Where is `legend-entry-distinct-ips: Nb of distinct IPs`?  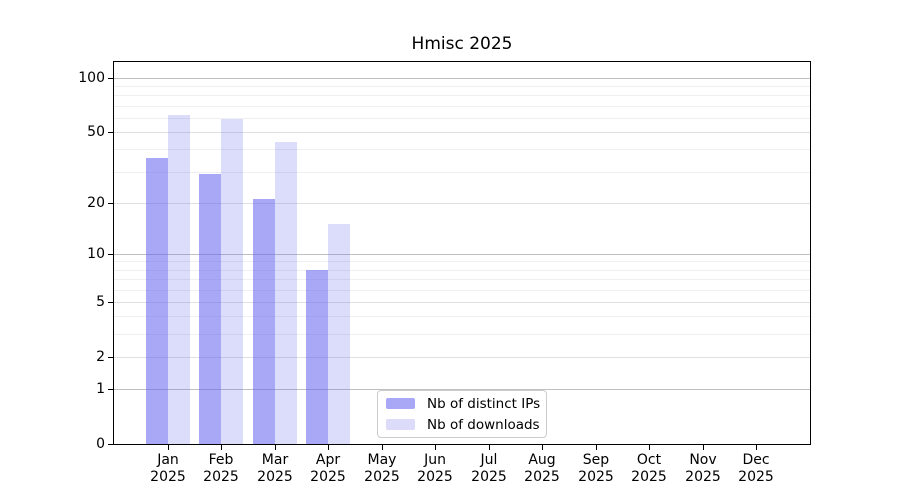 legend-entry-distinct-ips: Nb of distinct IPs is located at coordinates (463, 403).